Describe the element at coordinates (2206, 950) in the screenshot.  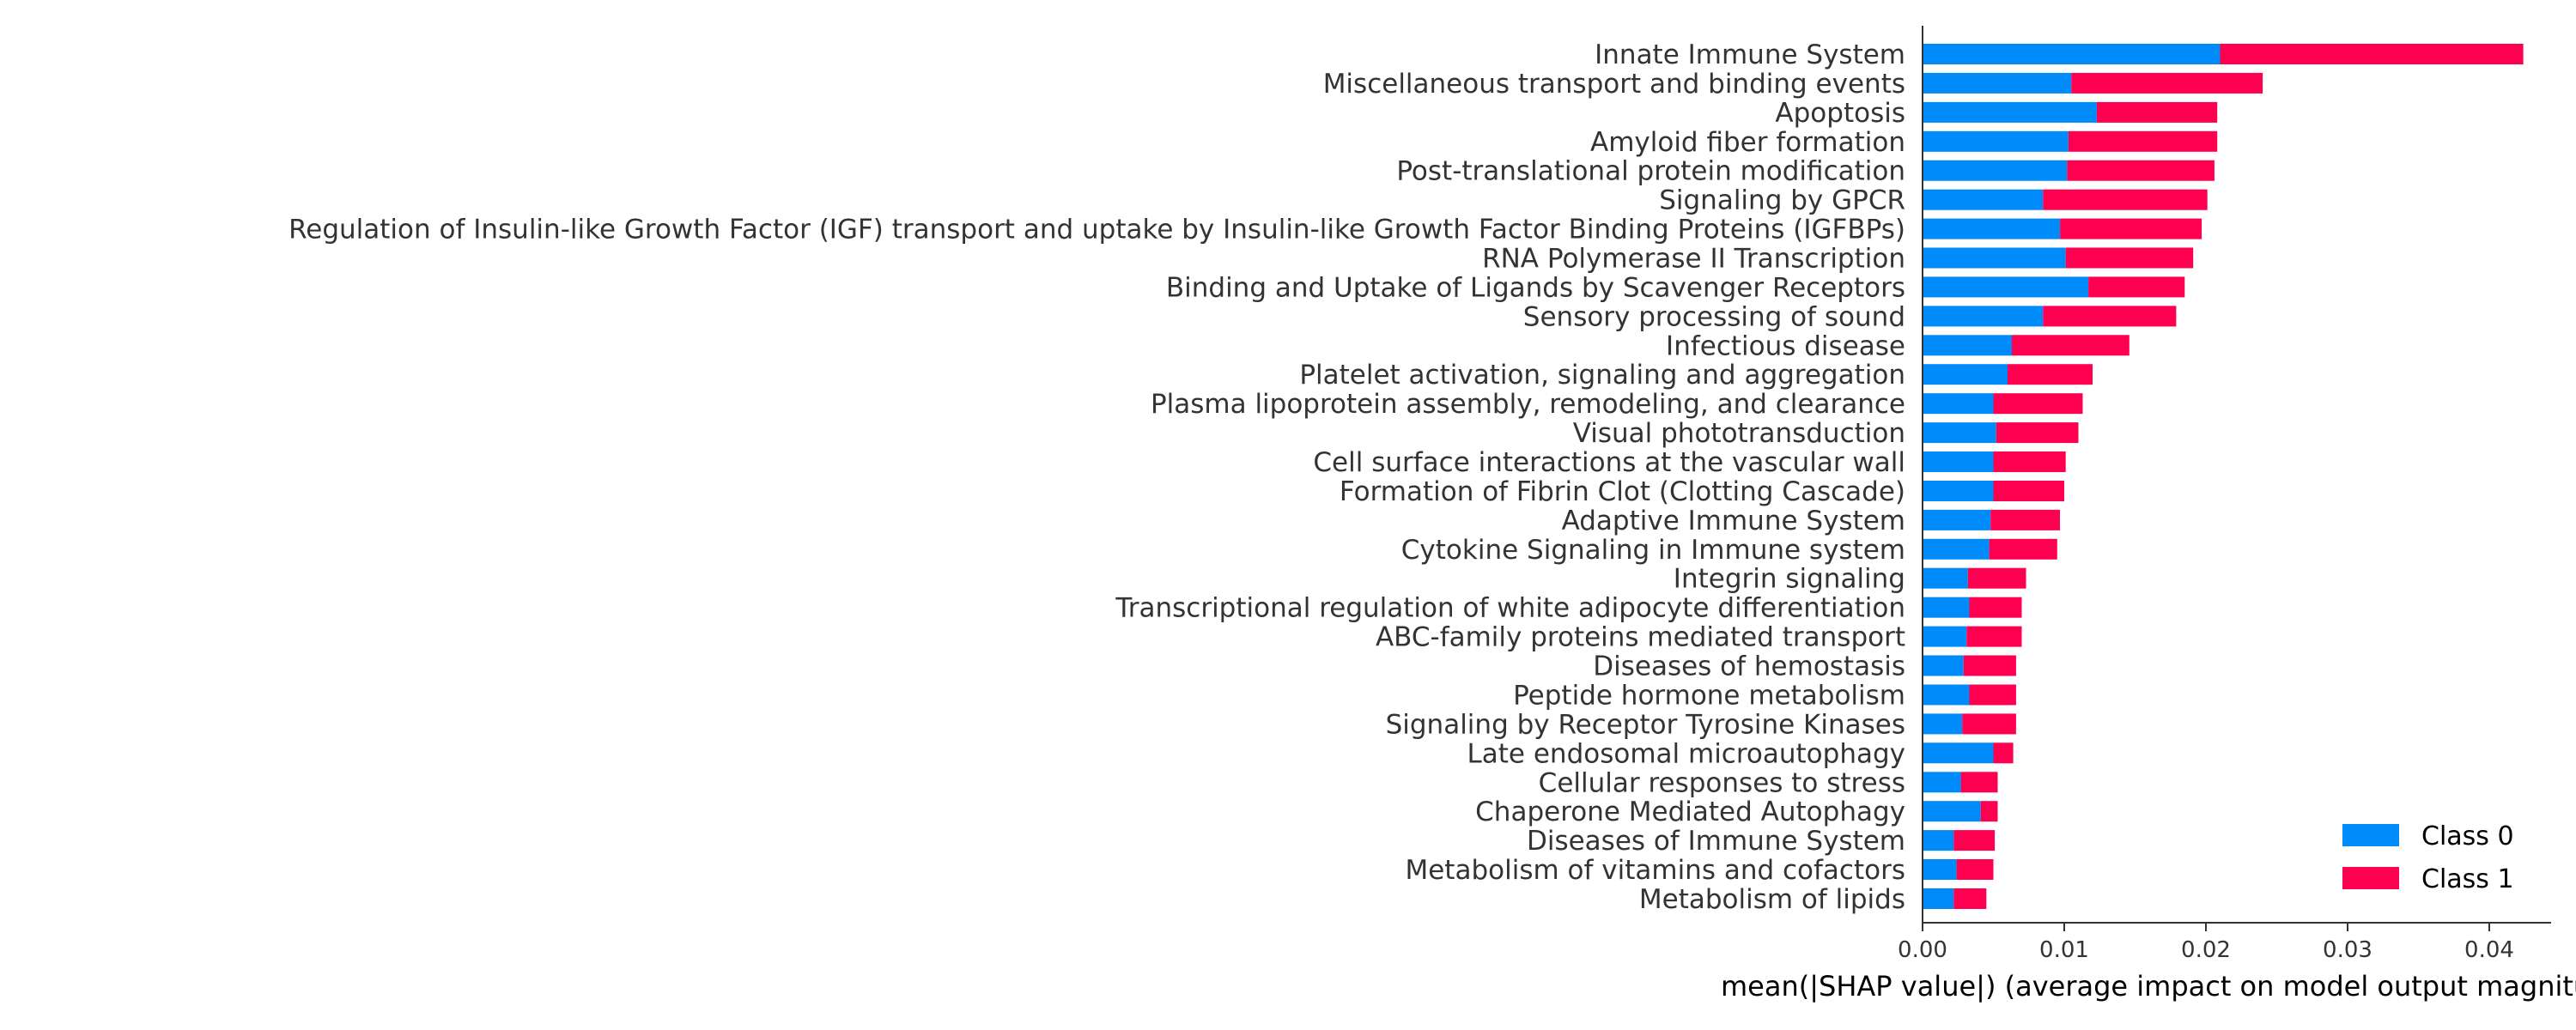
I see `x-tick-label: 0.02` at that location.